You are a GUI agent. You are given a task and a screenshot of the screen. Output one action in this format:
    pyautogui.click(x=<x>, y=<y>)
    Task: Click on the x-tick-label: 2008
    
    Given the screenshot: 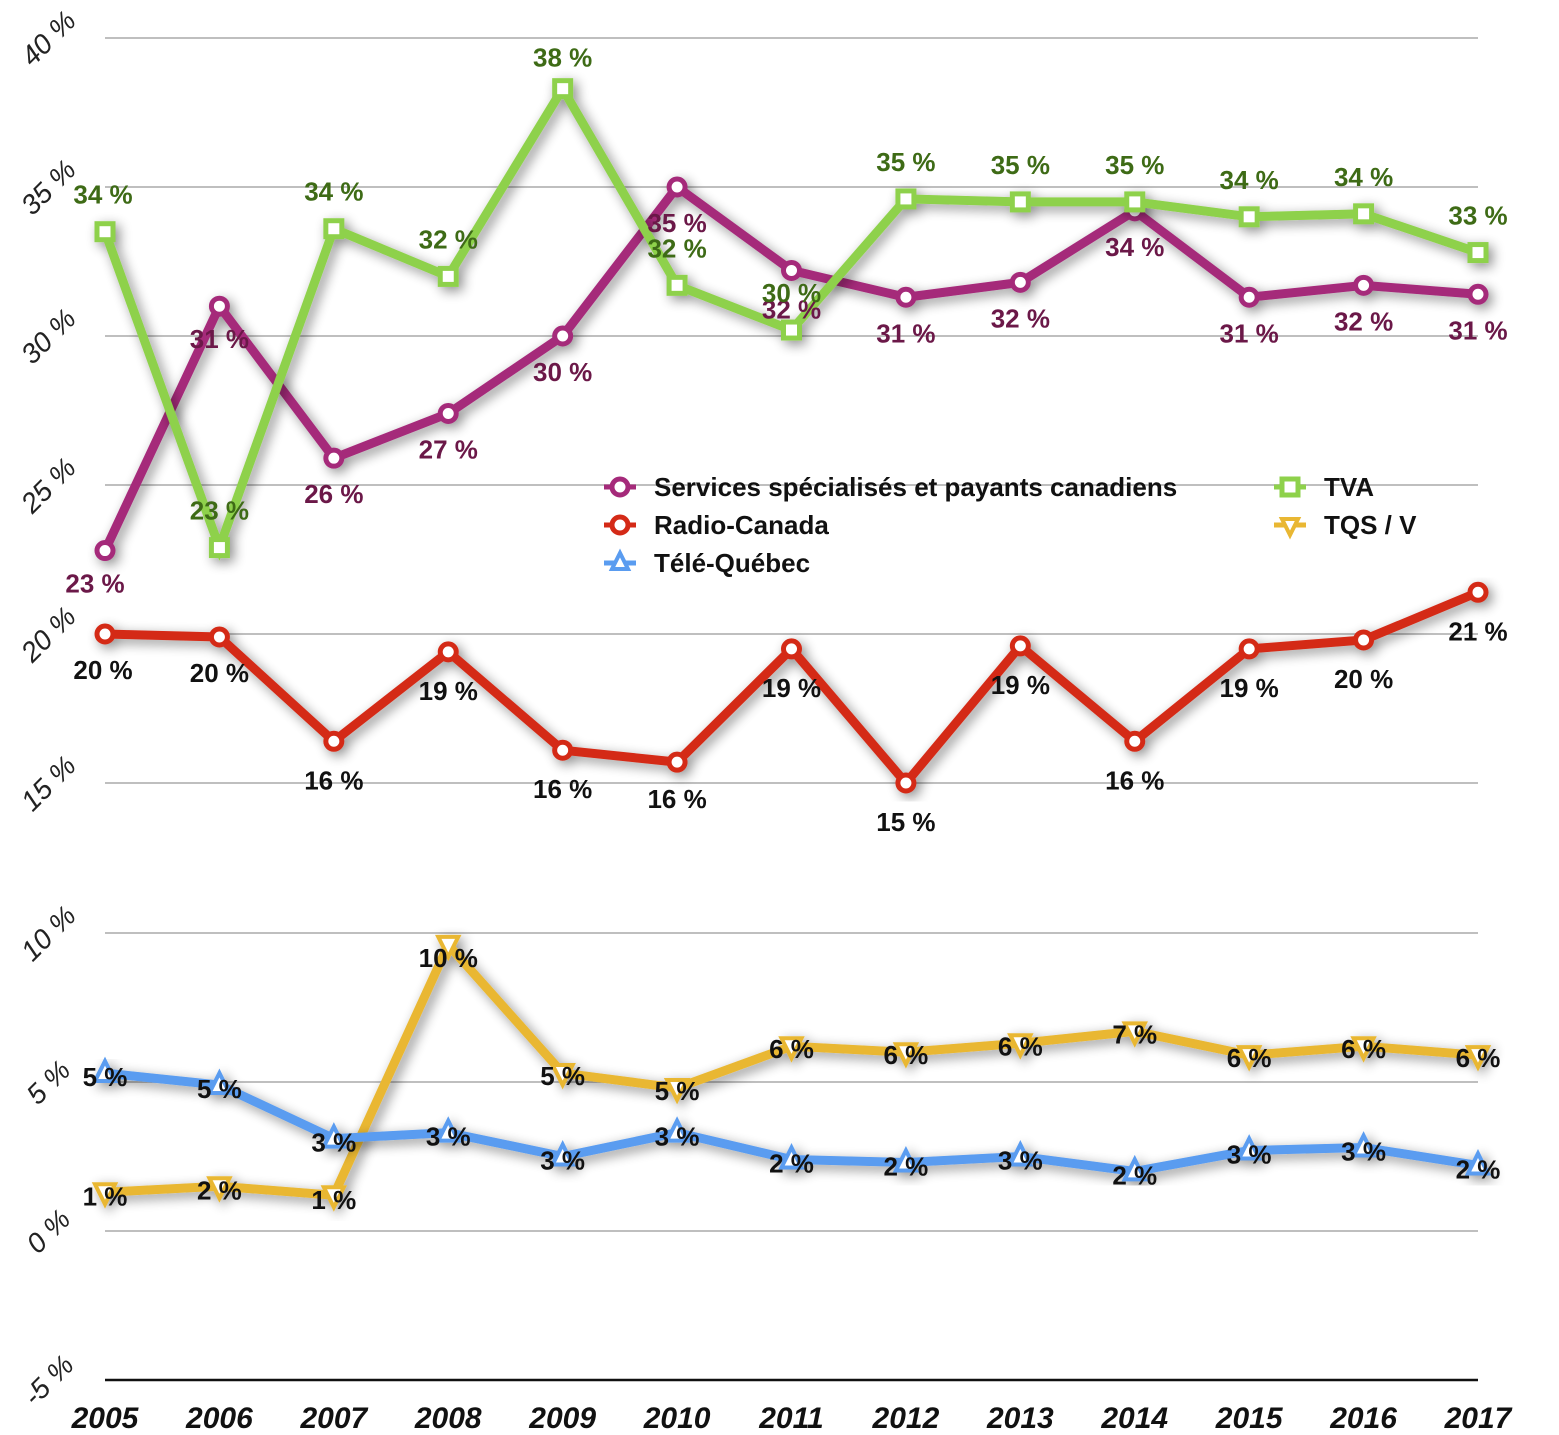 What is the action you would take?
    pyautogui.click(x=448, y=1418)
    